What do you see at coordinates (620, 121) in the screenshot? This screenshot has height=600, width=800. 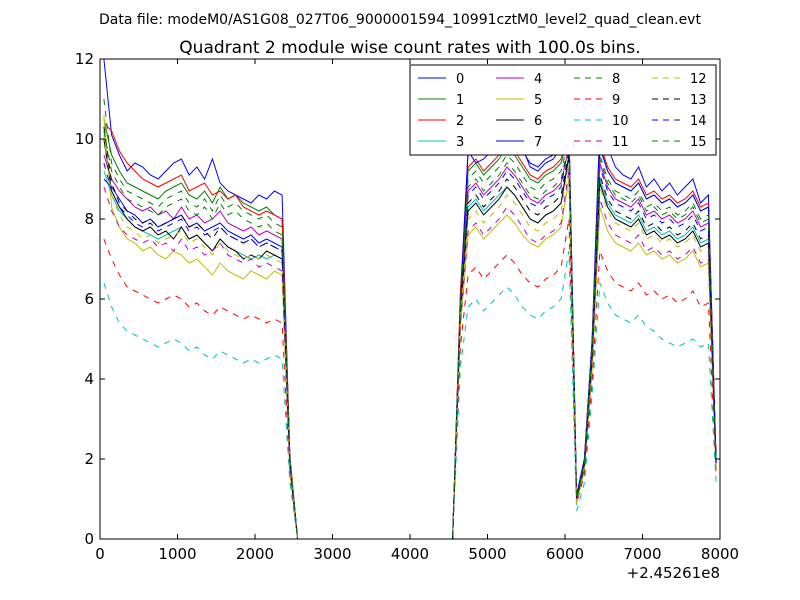 I see `legend-label-10: 10` at bounding box center [620, 121].